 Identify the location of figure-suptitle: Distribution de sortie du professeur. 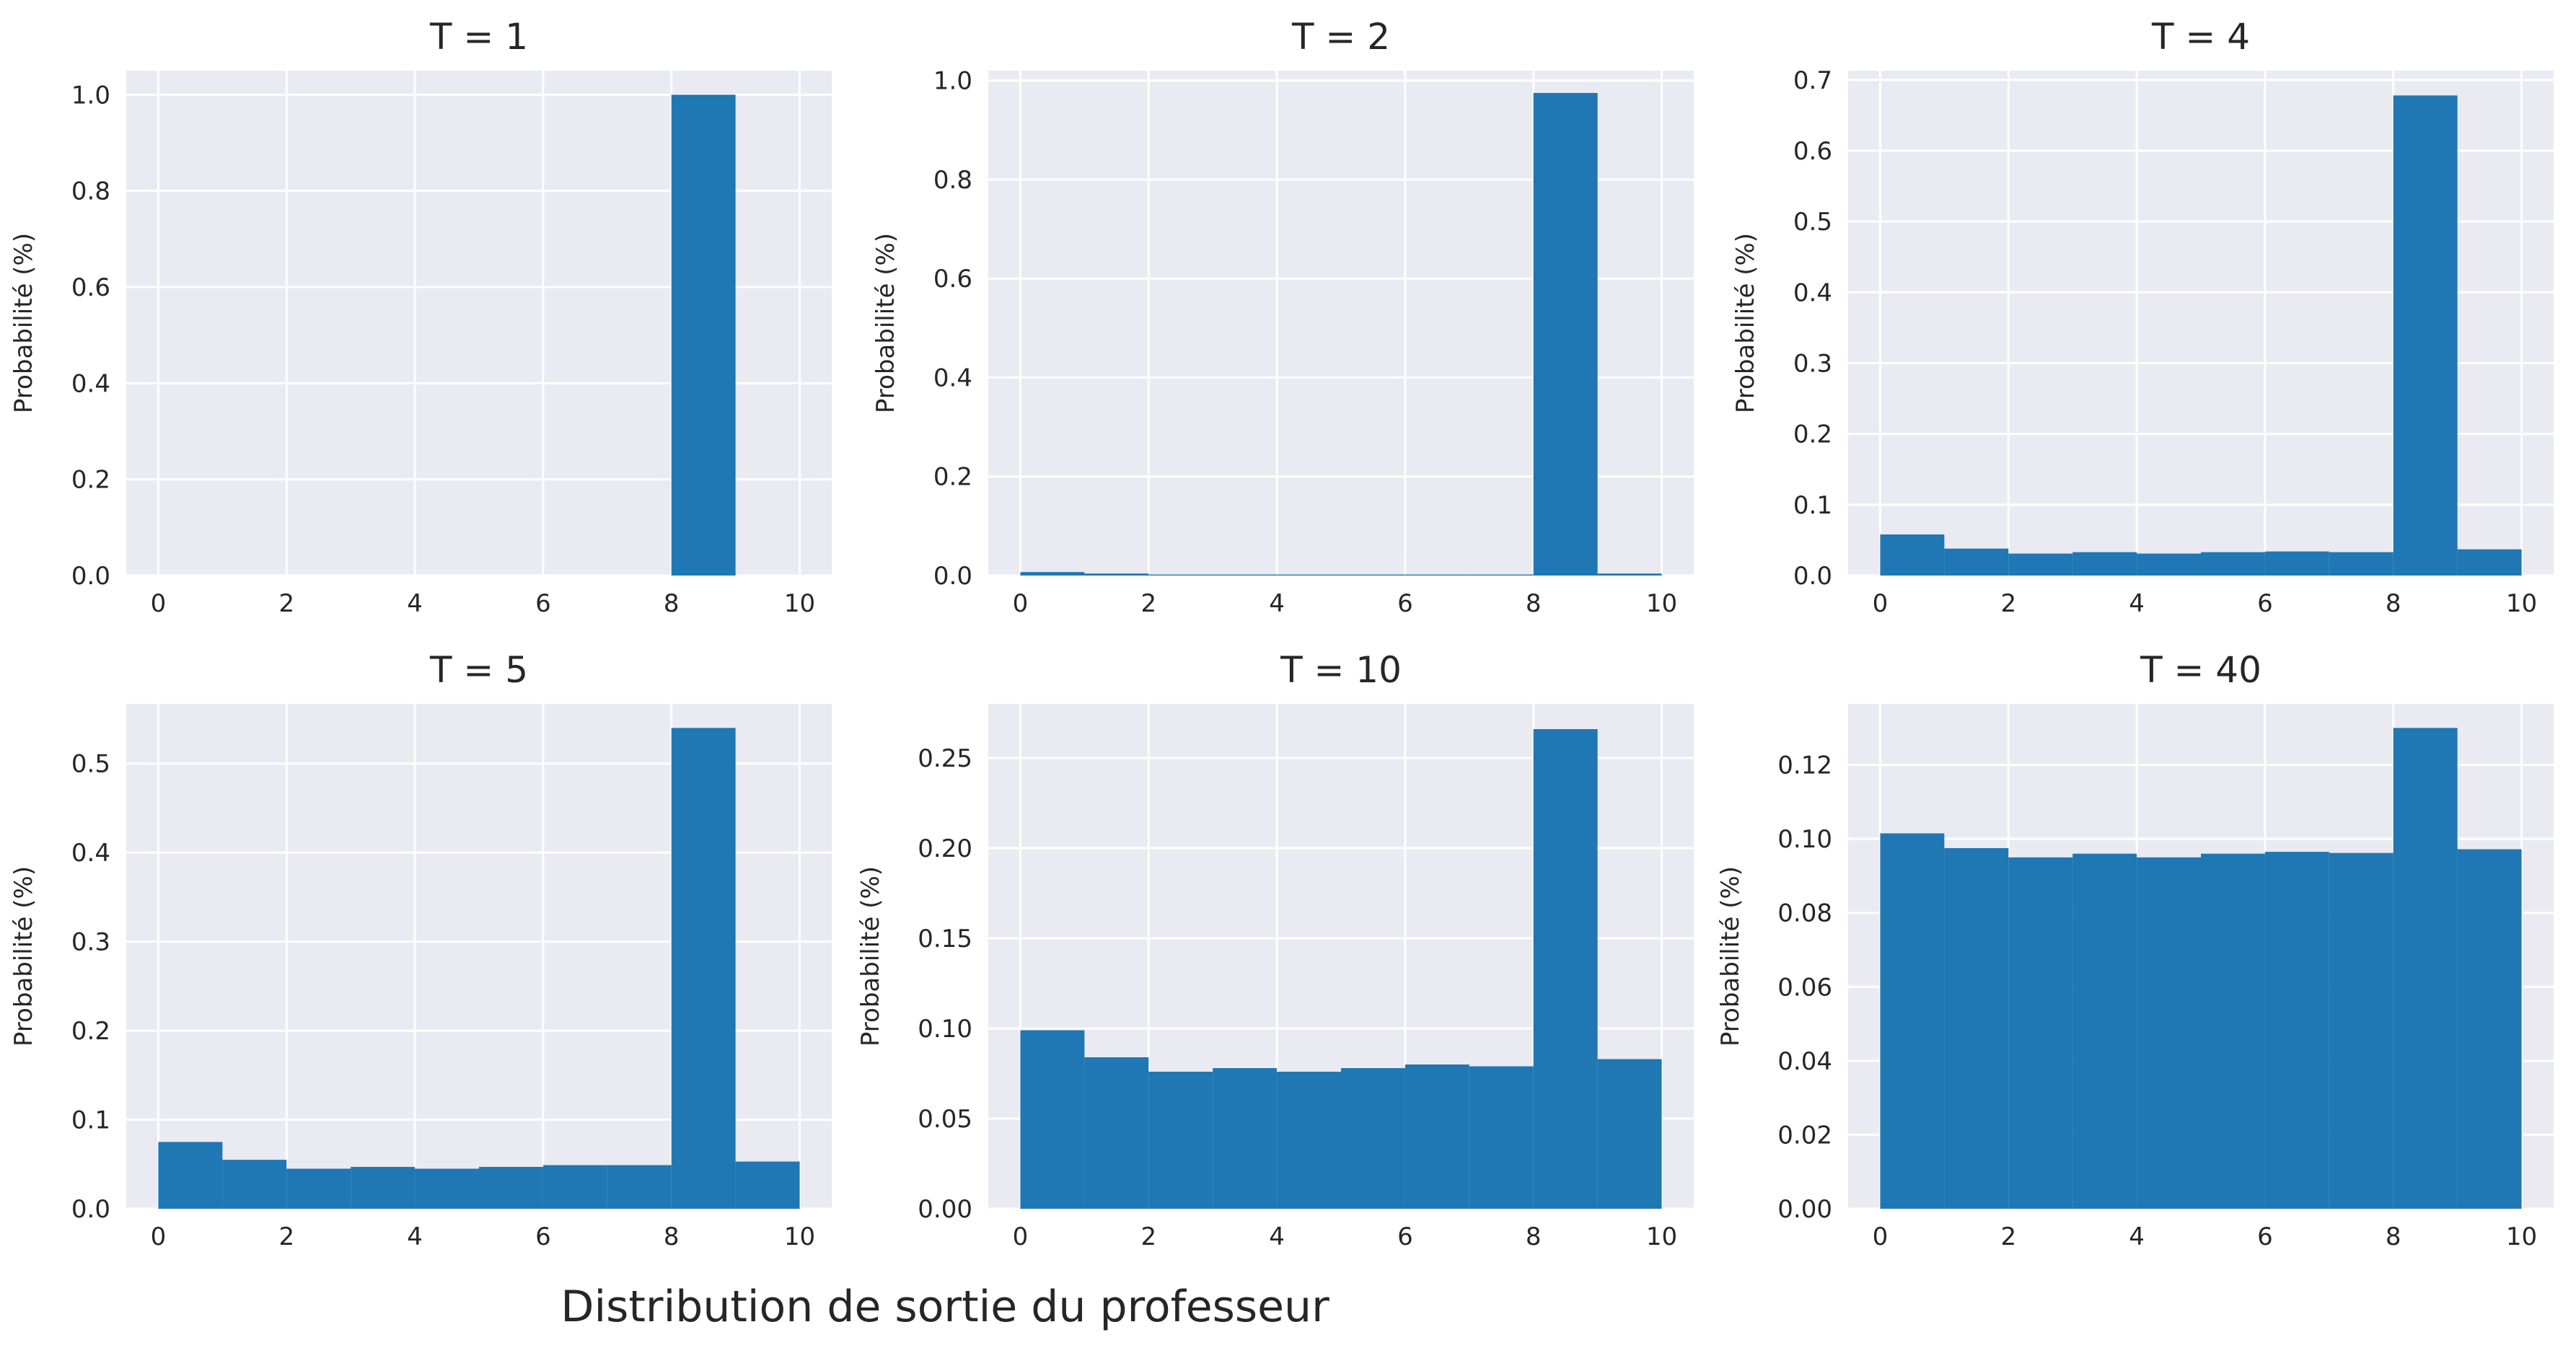
(945, 1307).